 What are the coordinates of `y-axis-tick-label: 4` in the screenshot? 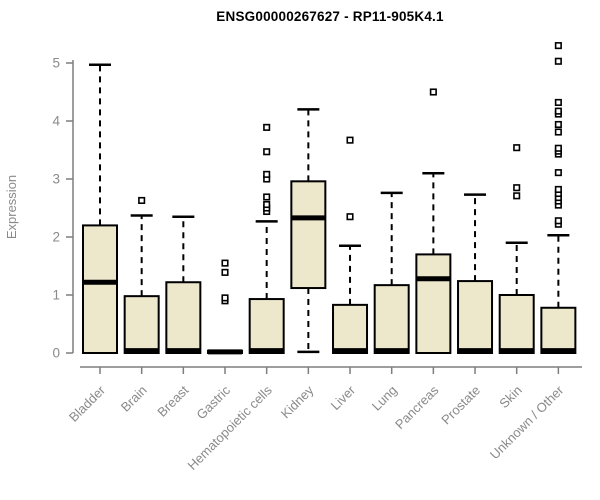 It's located at (56, 121).